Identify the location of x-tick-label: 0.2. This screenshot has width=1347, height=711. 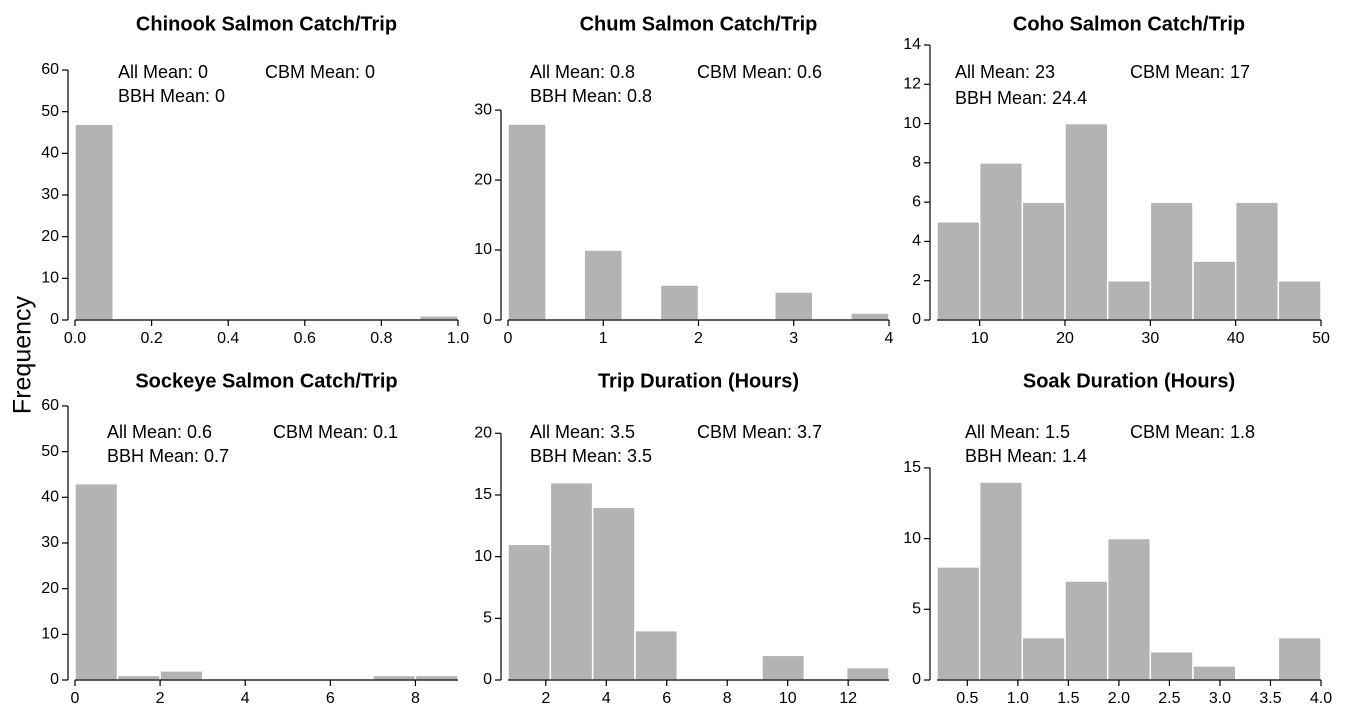
(151, 338).